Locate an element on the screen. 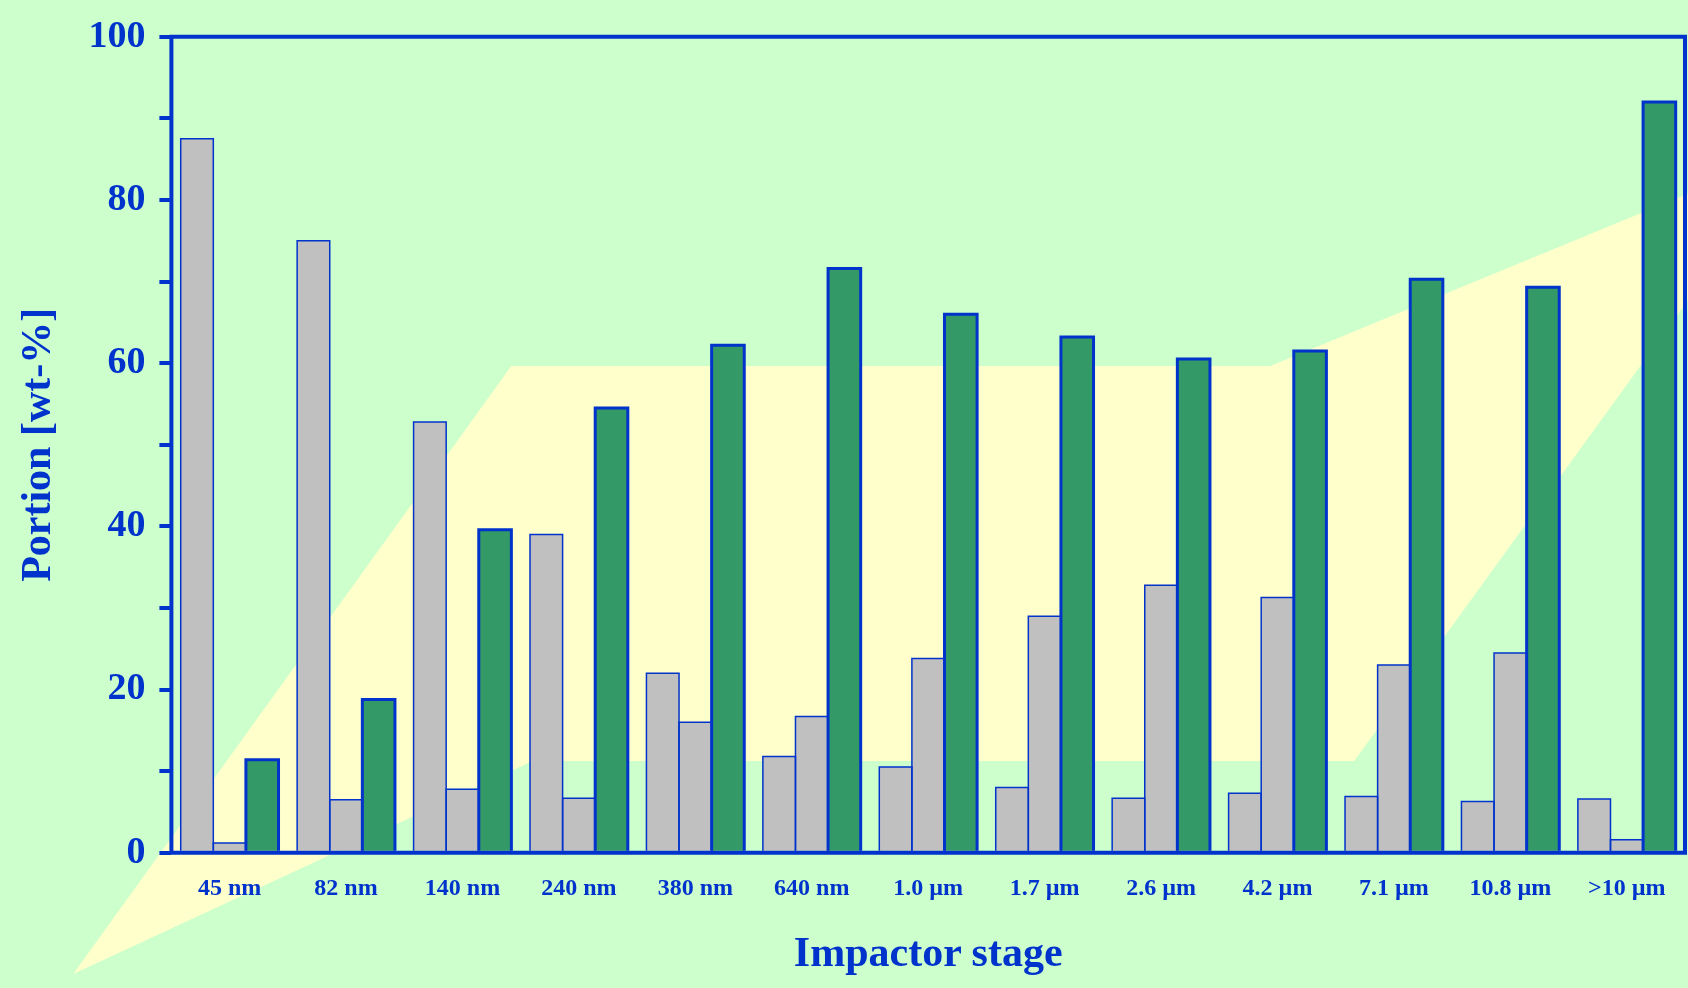 Image resolution: width=1688 pixels, height=988 pixels. x-tick-label: 380 nm is located at coordinates (695, 887).